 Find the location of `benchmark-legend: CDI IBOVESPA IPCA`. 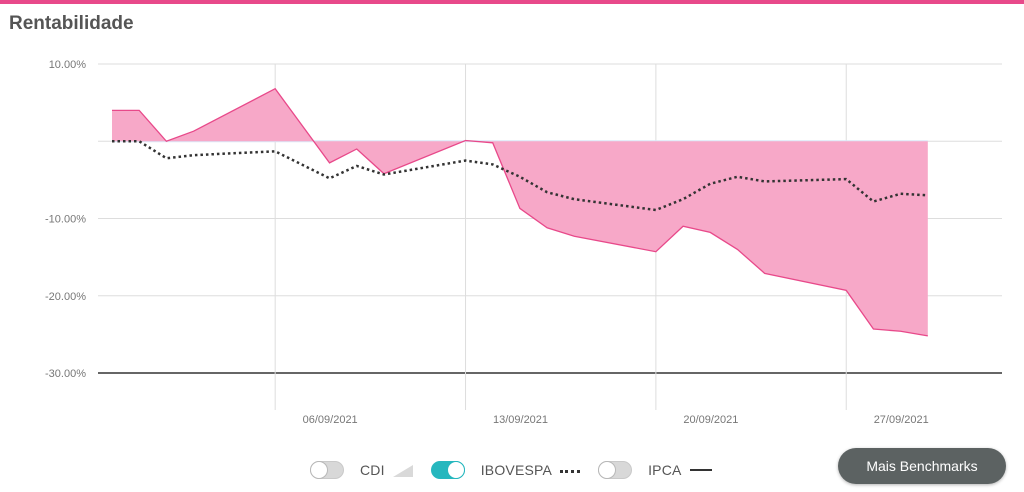

benchmark-legend: CDI IBOVESPA IPCA is located at coordinates (520, 470).